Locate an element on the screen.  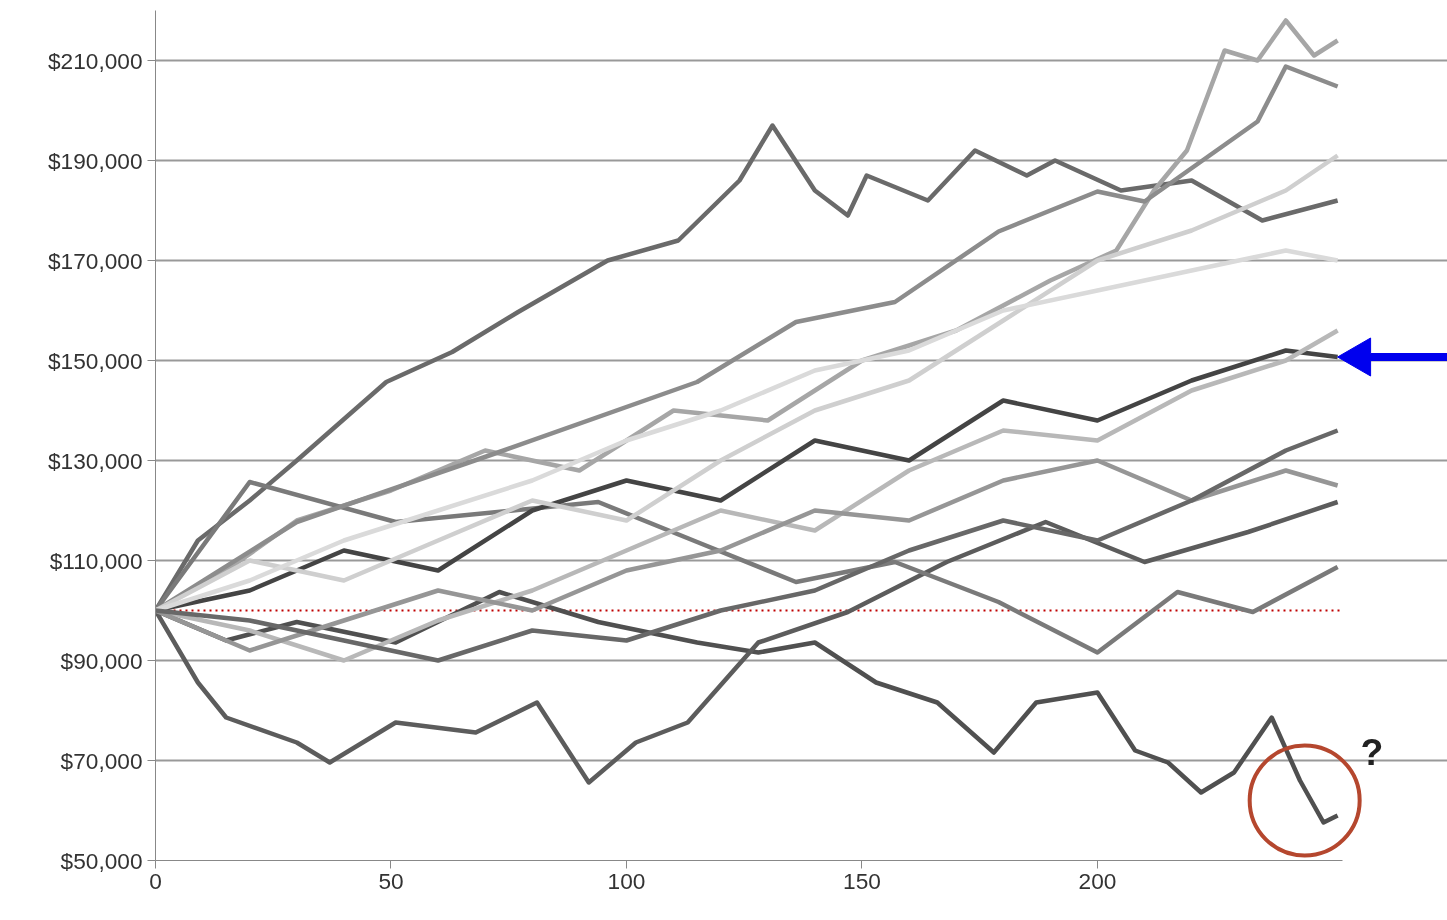
x-tick-label: 0 is located at coordinates (155, 880).